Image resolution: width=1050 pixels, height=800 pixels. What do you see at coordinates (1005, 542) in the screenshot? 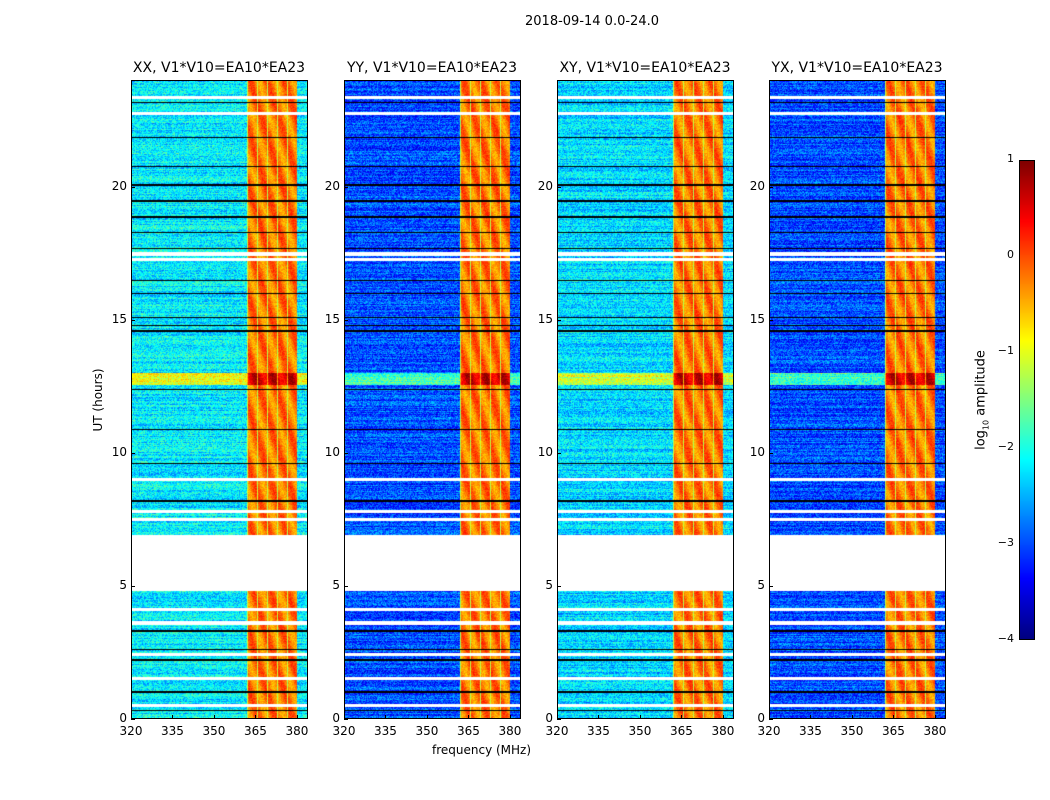
I see `colorbar-tick-label: −3` at bounding box center [1005, 542].